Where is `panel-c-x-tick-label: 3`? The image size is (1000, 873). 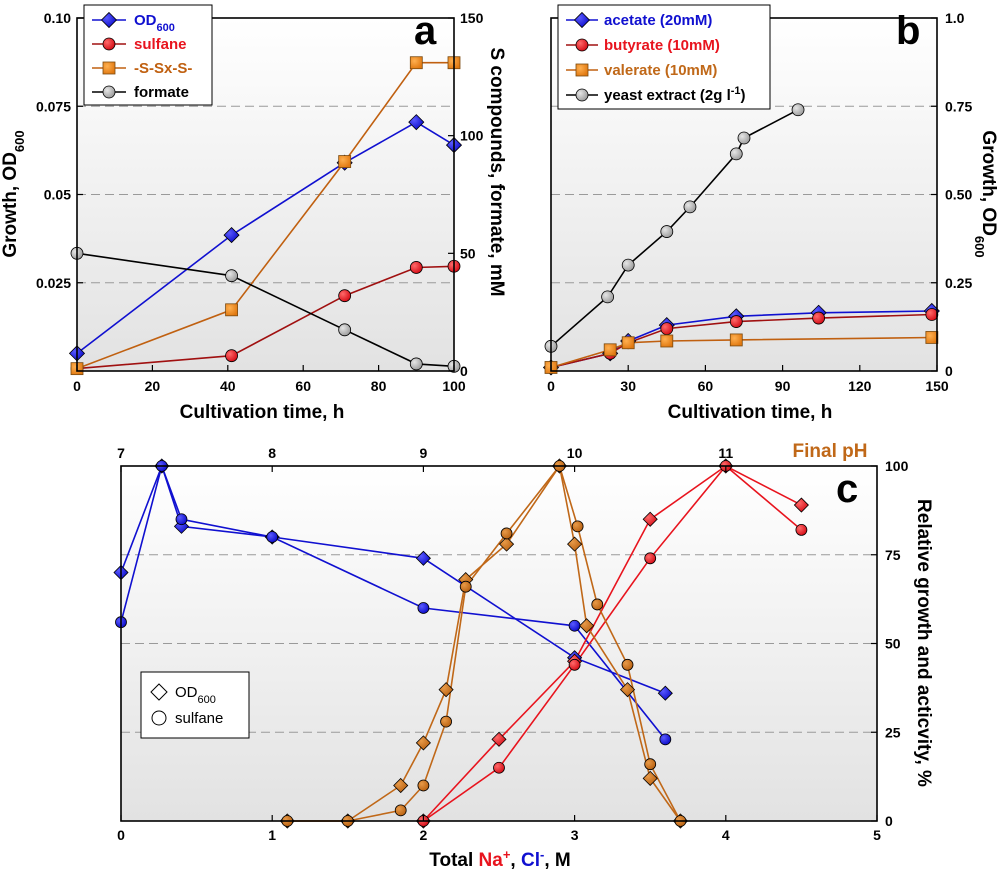 panel-c-x-tick-label: 3 is located at coordinates (575, 835).